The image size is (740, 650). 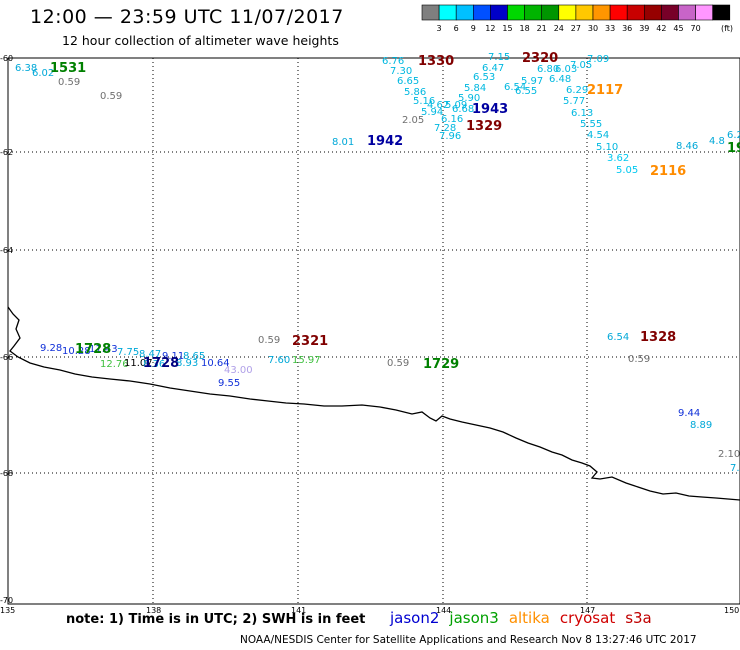 What do you see at coordinates (432, 112) in the screenshot?
I see `swh-value: 5.94` at bounding box center [432, 112].